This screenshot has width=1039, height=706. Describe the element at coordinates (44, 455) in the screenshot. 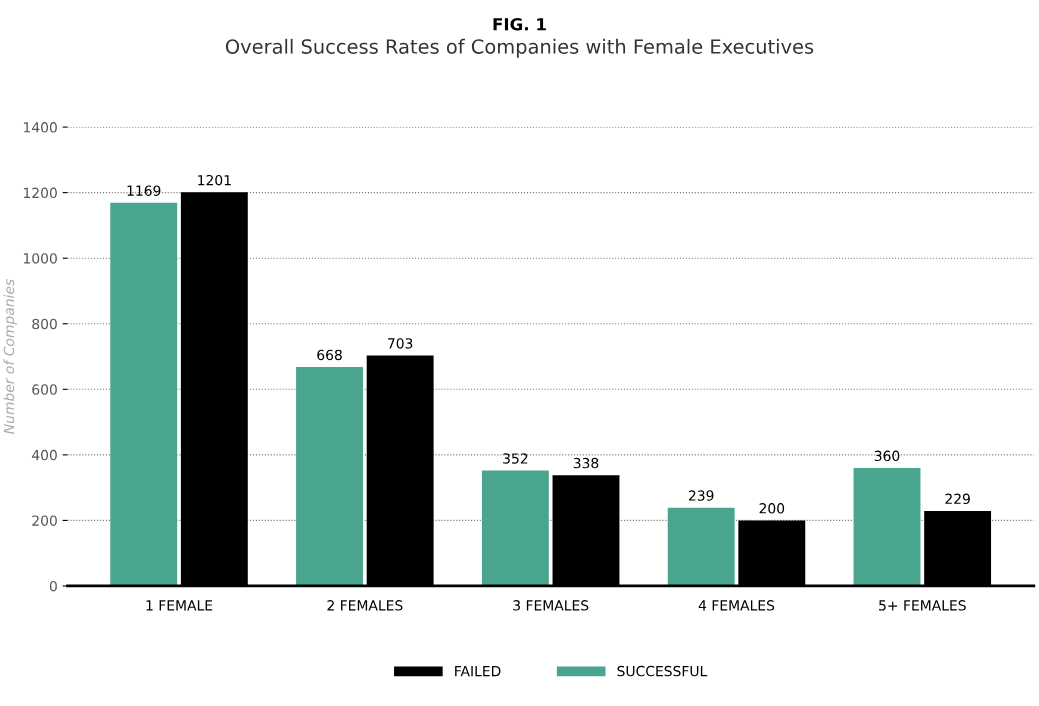

I see `y-tick-label: 400` at that location.